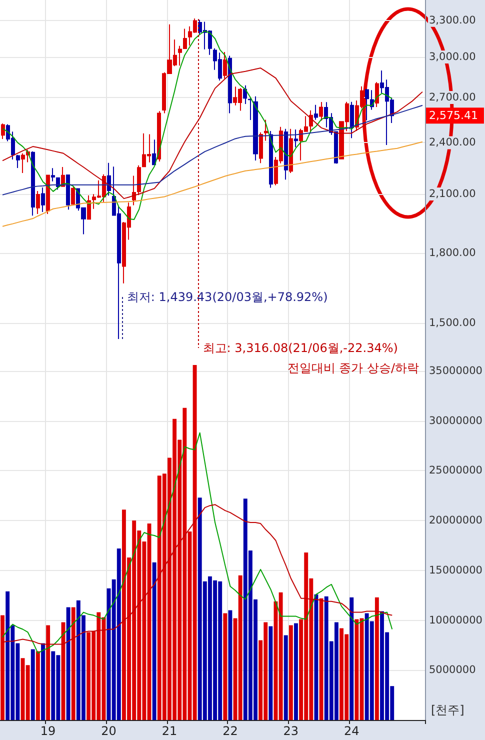 This screenshot has height=740, width=485. What do you see at coordinates (455, 470) in the screenshot?
I see `y-tick-label: 25000000` at bounding box center [455, 470].